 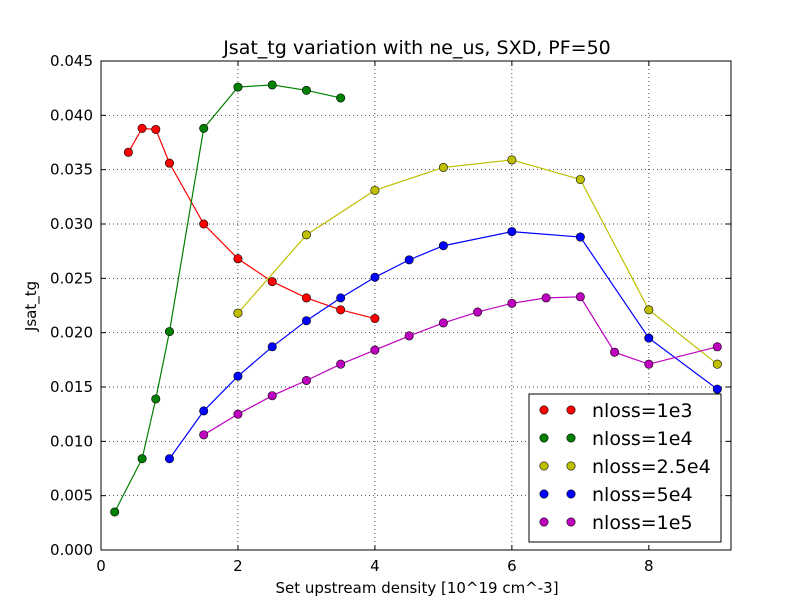 I want to click on legend-label: nloss=1e5, so click(x=642, y=523).